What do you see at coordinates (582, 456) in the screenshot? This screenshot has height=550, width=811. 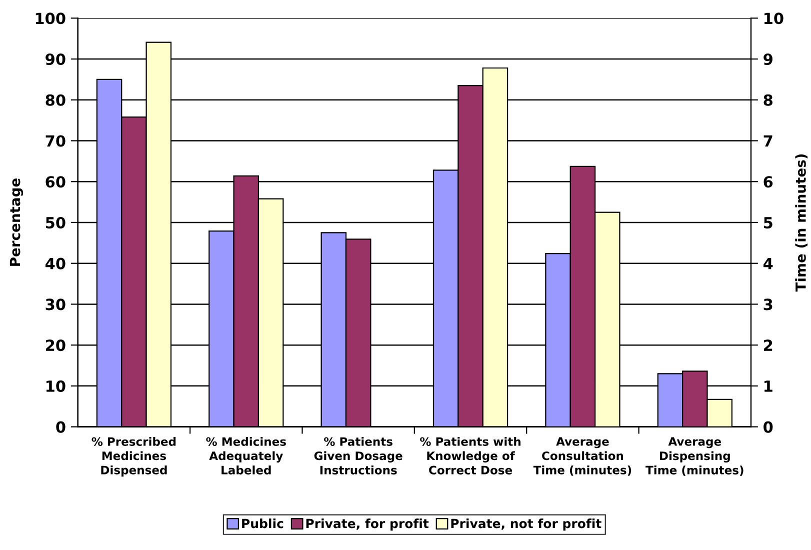 I see `x-tick-label: Average Consultation Time (minutes)` at bounding box center [582, 456].